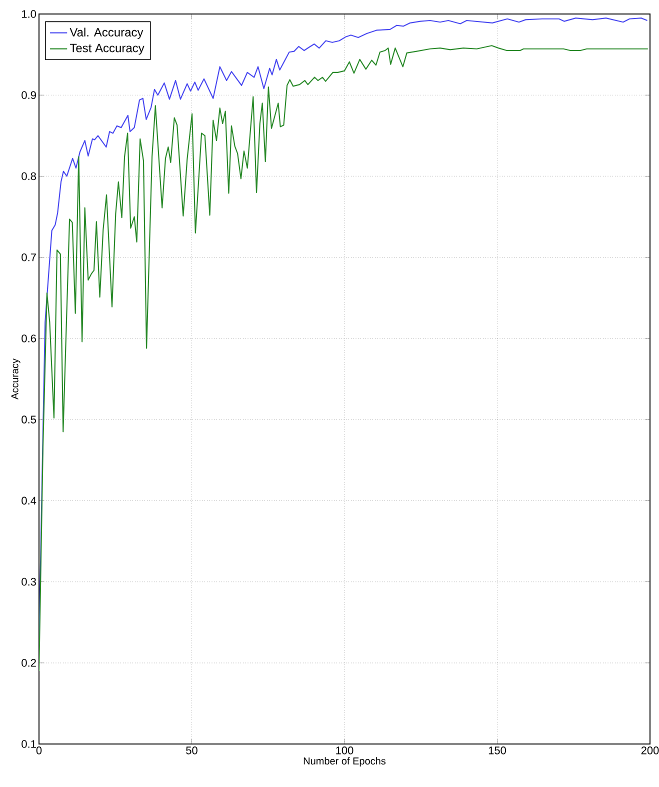 The height and width of the screenshot is (787, 659). What do you see at coordinates (39, 750) in the screenshot?
I see `x-tick-label: 0` at bounding box center [39, 750].